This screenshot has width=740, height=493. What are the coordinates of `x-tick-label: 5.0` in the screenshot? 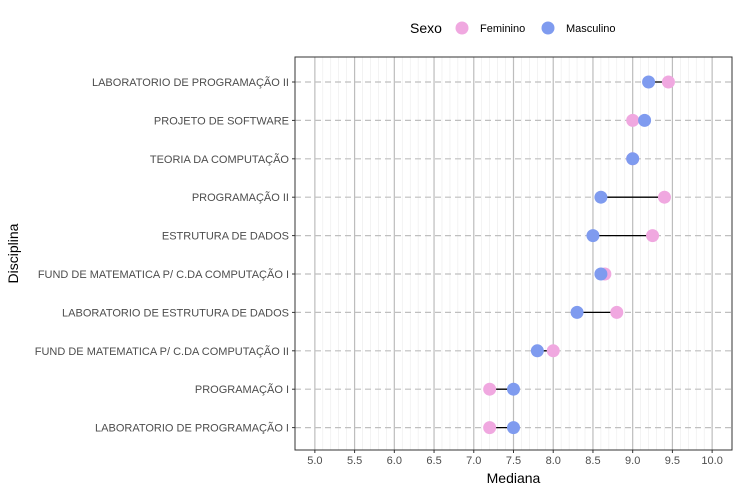 It's located at (314, 461).